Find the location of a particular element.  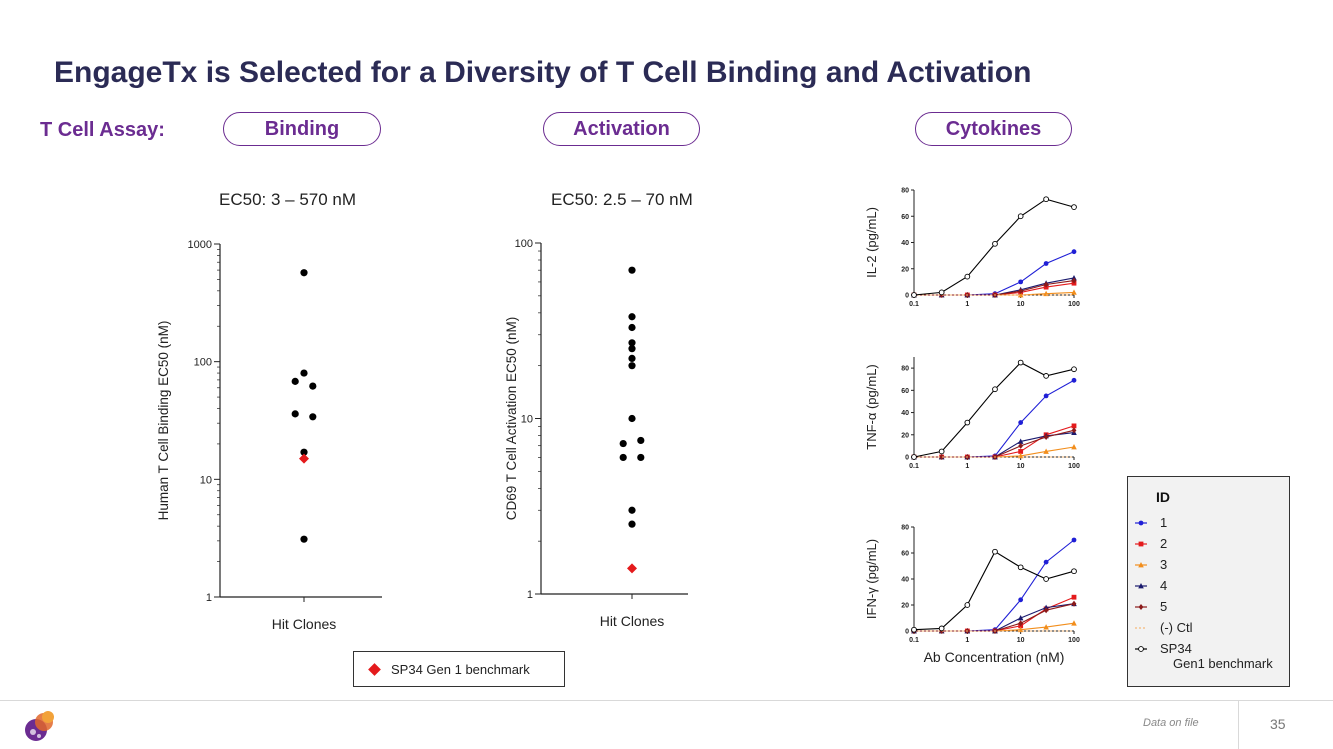

legend-label: Gen1 benchmark is located at coordinates (1223, 663).